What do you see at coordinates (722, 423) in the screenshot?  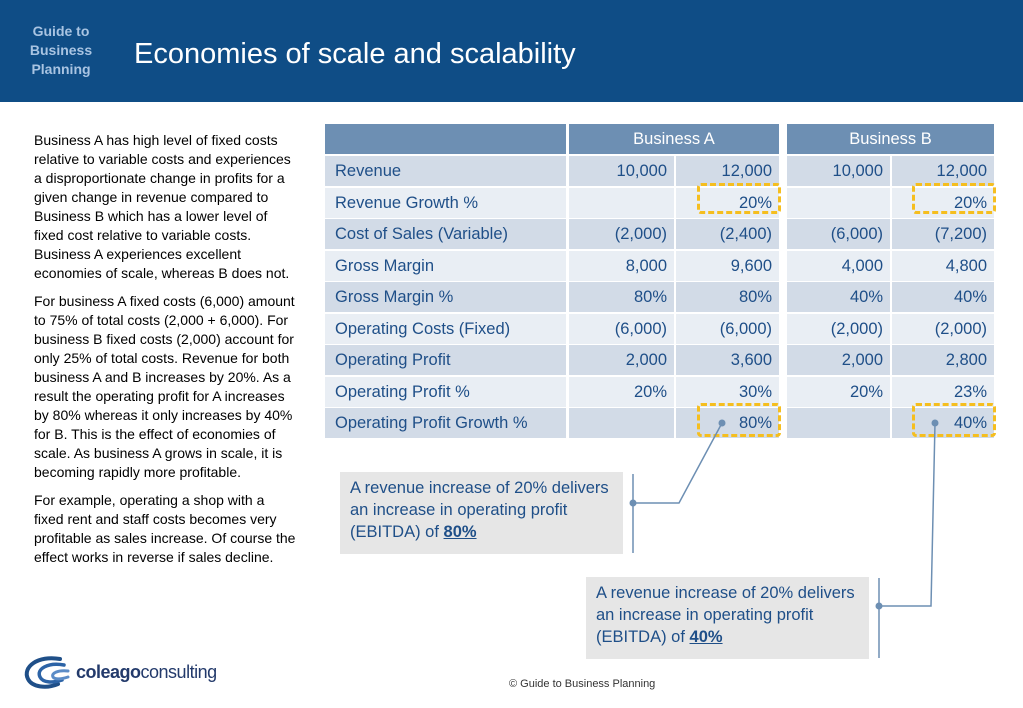 I see `connector-dot-a` at bounding box center [722, 423].